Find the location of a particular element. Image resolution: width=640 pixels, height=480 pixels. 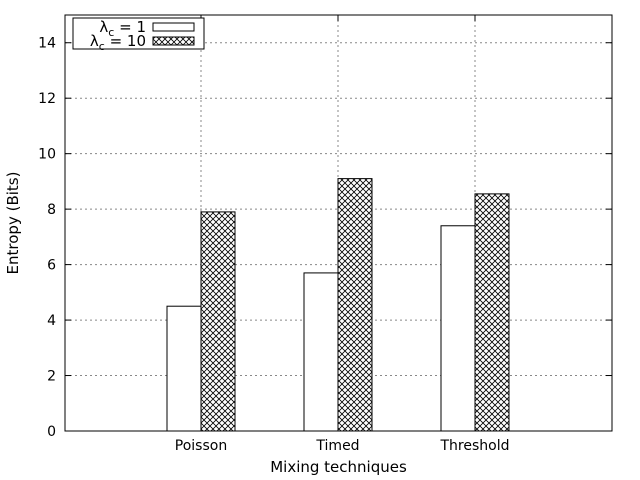

y-tick-label: 14 is located at coordinates (47, 44).